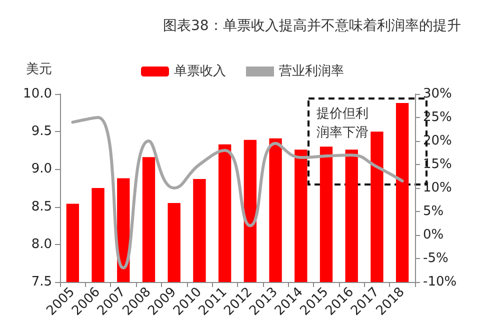  I want to click on y-tick-label: 8.5, so click(41, 206).